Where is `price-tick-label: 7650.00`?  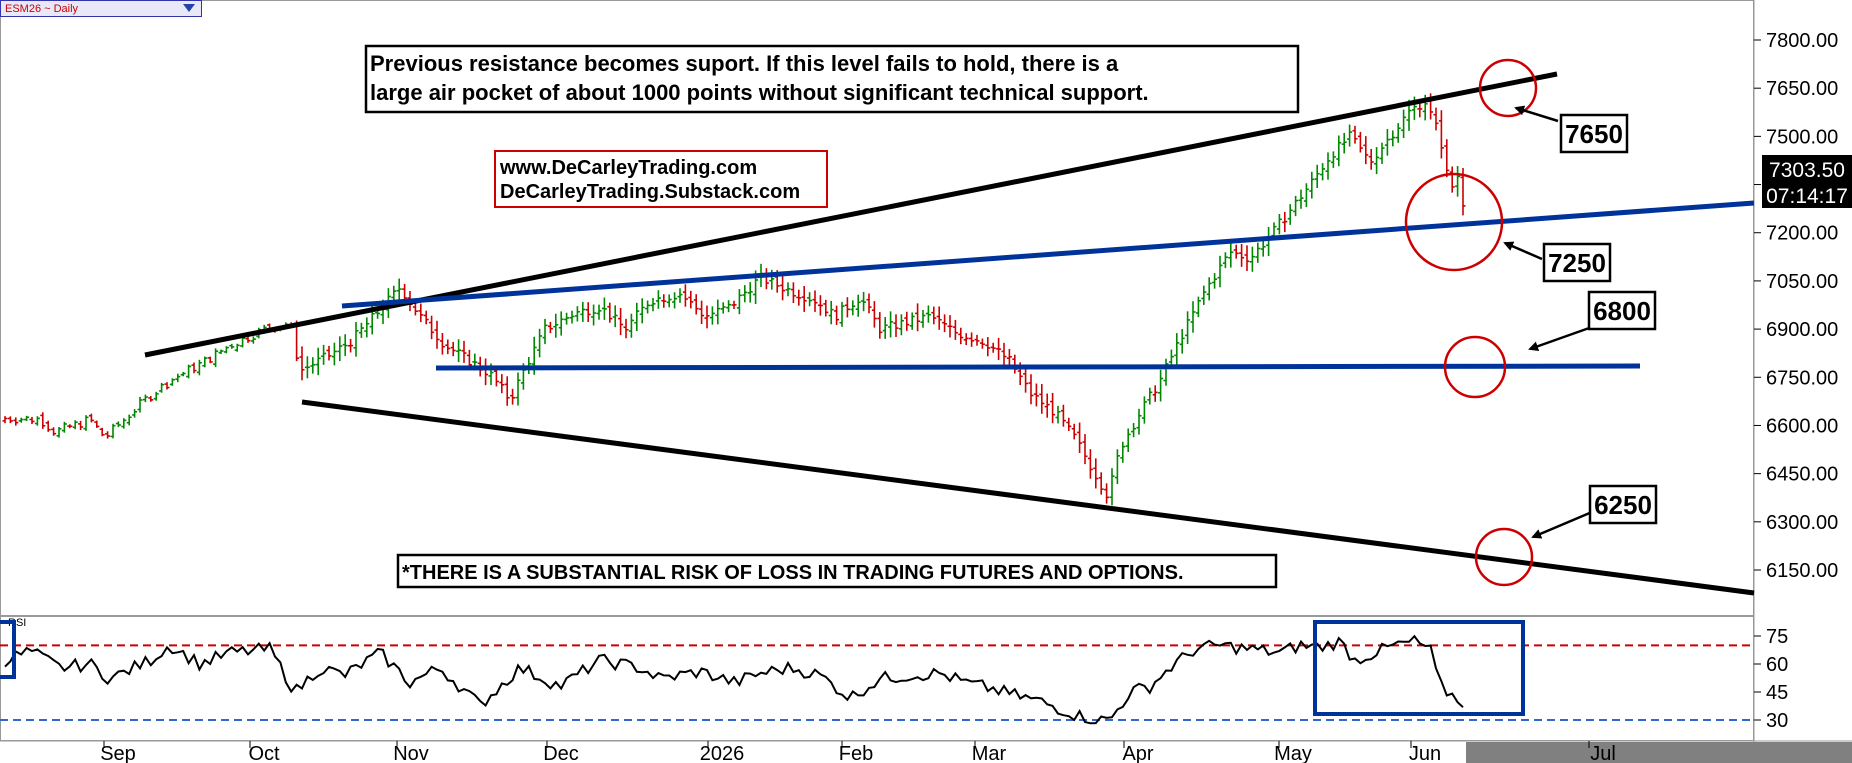
price-tick-label: 7650.00 is located at coordinates (1802, 89).